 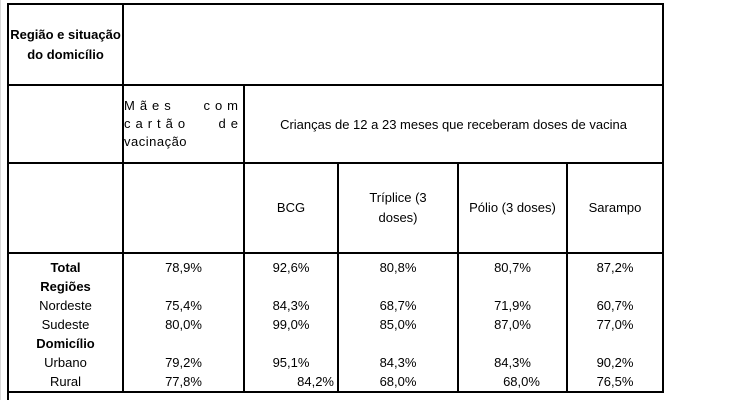 I want to click on cell-value: 87,0%, so click(x=512, y=324).